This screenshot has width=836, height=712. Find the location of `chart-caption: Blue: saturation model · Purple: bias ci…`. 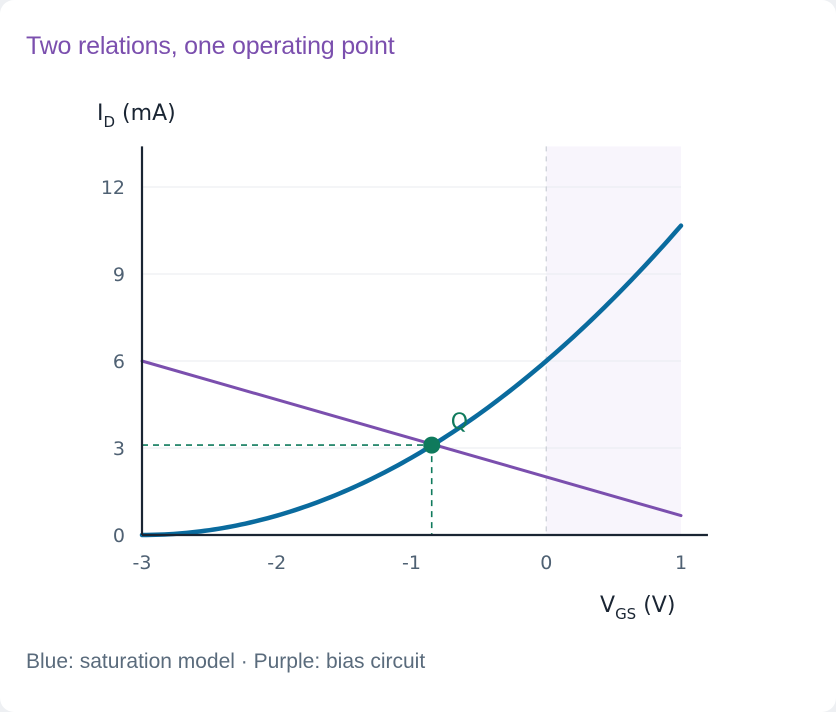

chart-caption: Blue: saturation model · Purple: bias ci… is located at coordinates (226, 661).